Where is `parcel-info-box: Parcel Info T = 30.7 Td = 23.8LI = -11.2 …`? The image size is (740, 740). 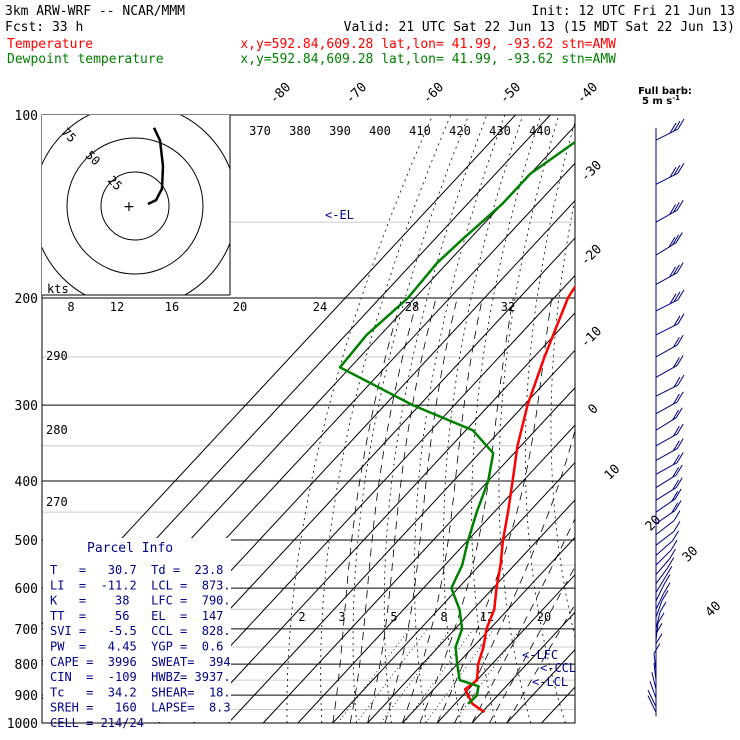
parcel-info-box: Parcel Info T = 30.7 Td = 23.8LI = -11.2 … is located at coordinates (137, 634).